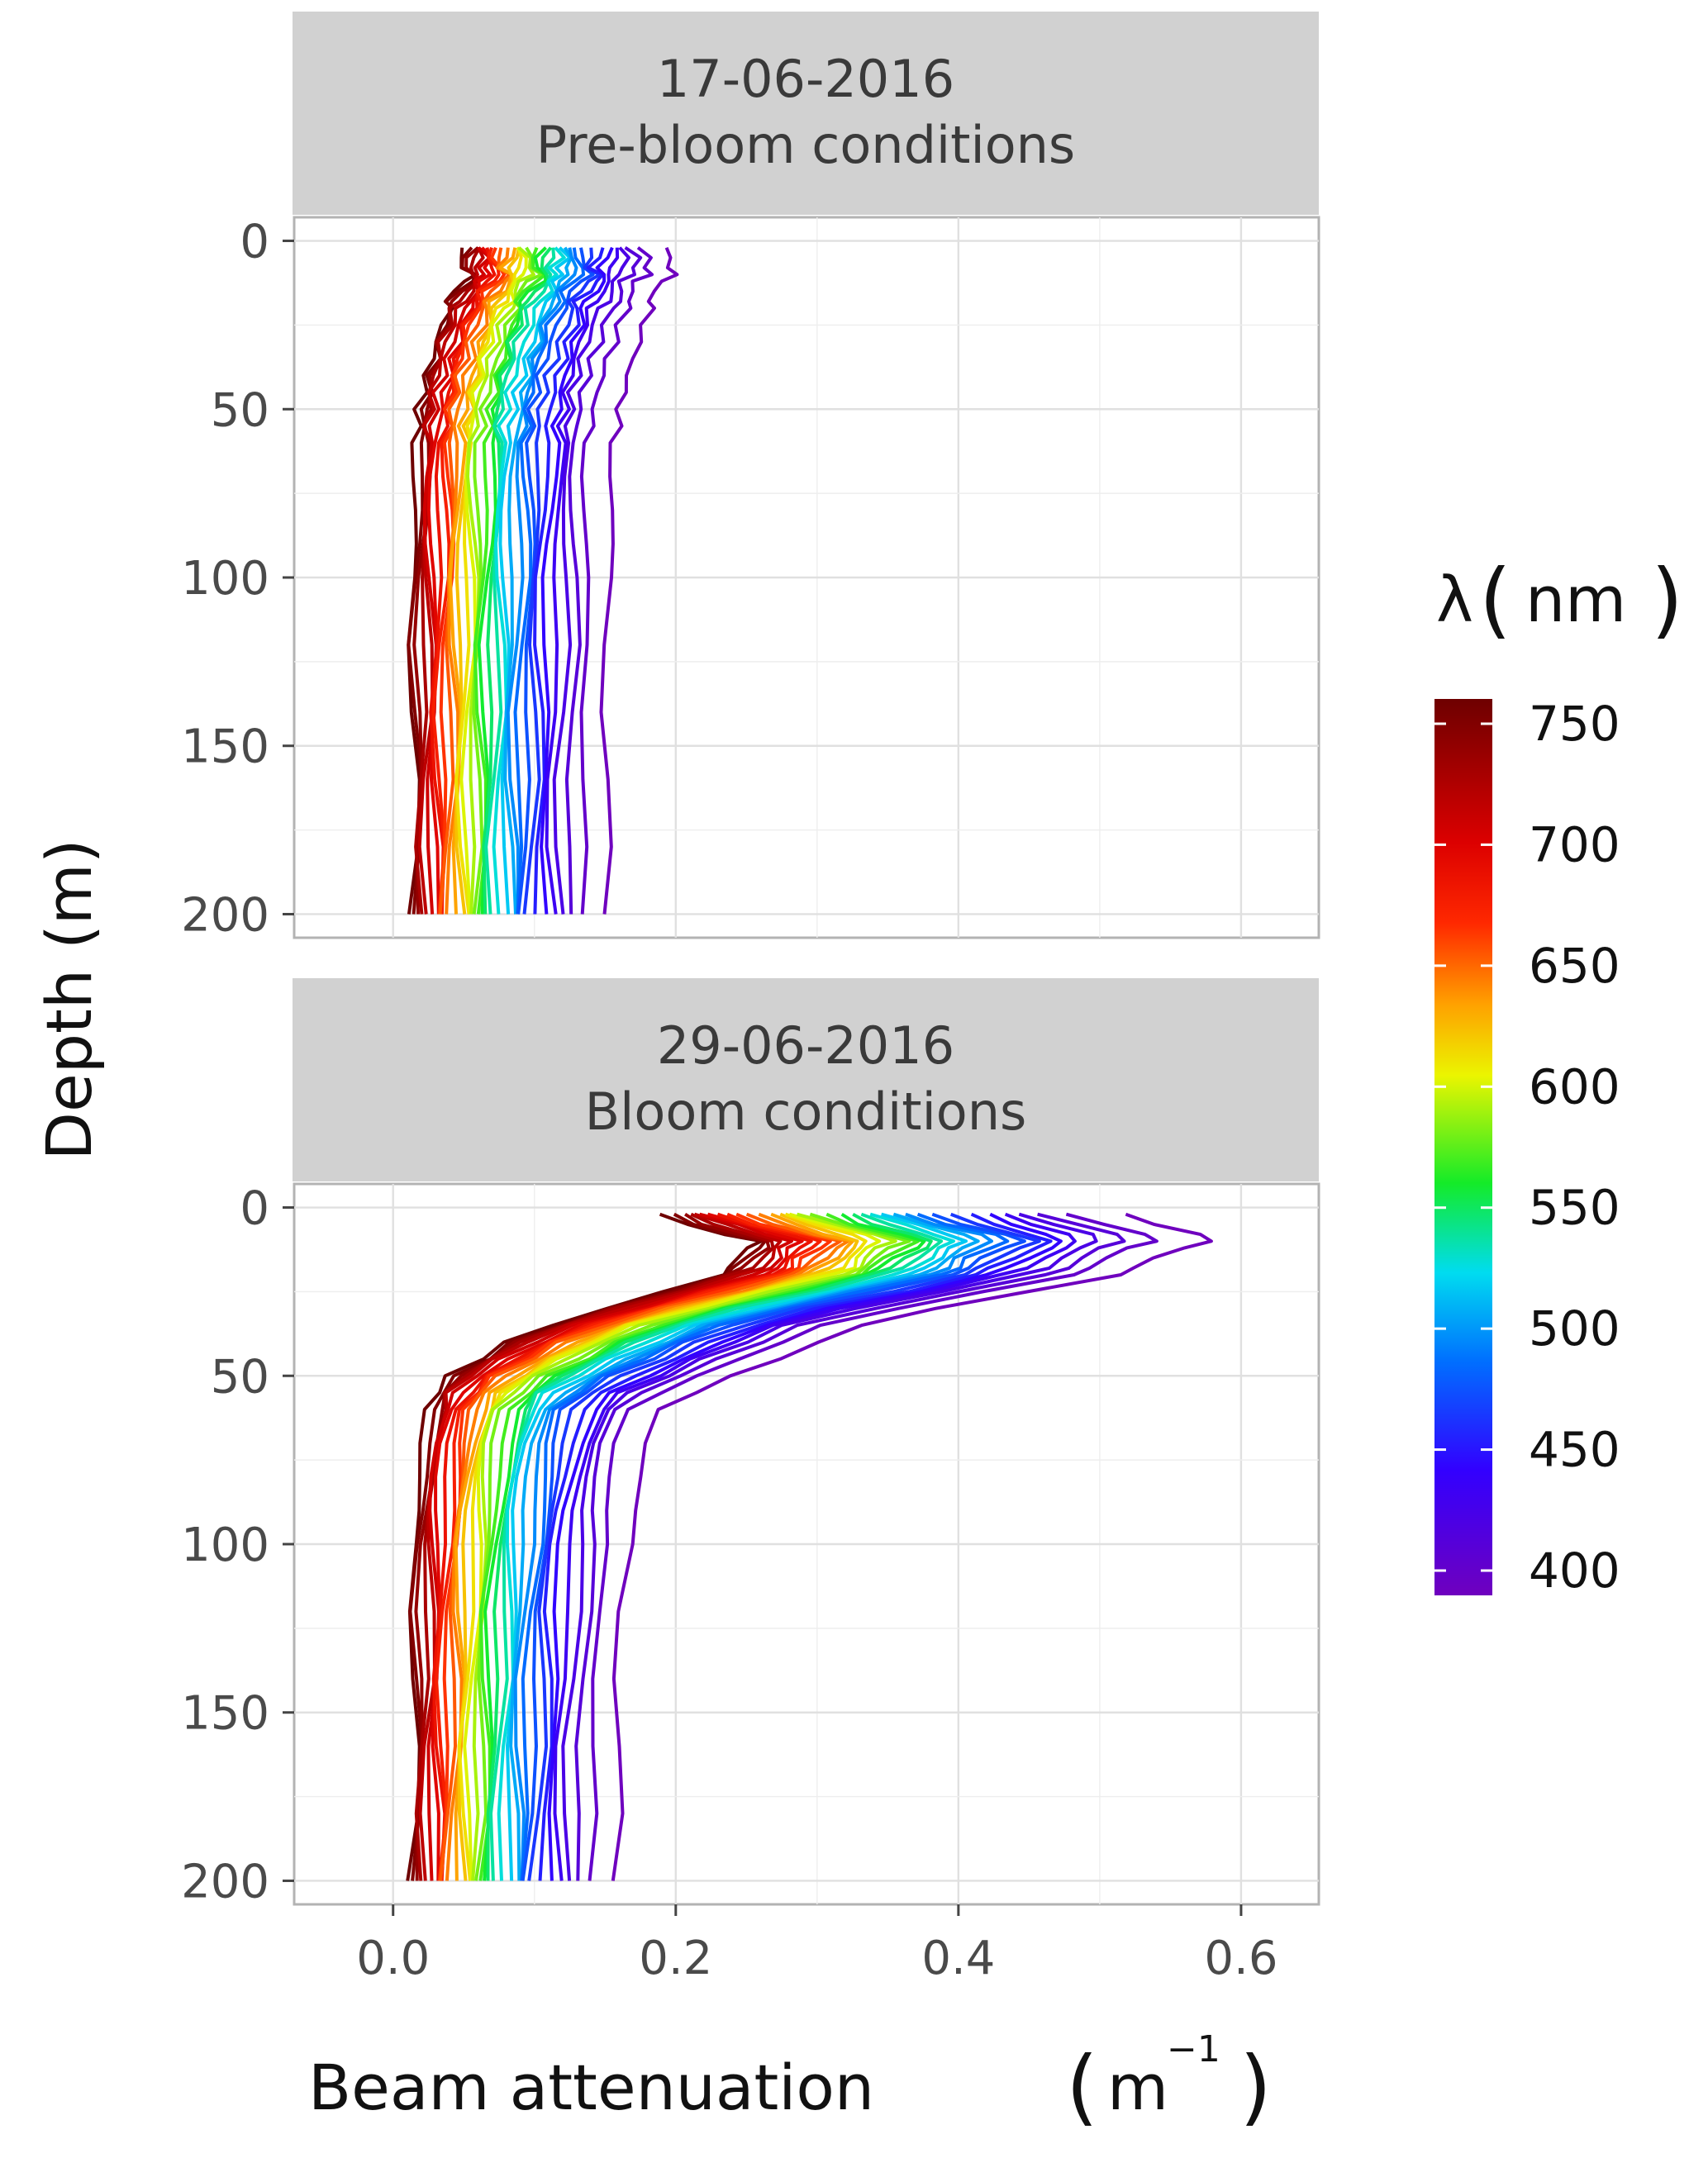 The width and height of the screenshot is (1708, 2158). I want to click on legend-title: λ ( nm ), so click(1559, 599).